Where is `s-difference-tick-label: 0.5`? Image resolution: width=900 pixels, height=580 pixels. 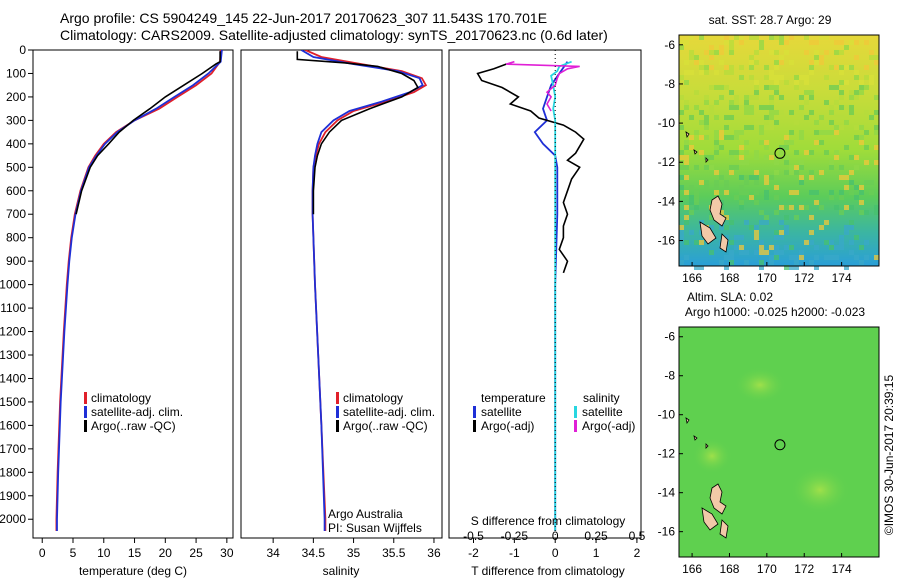 s-difference-tick-label: 0.5 is located at coordinates (637, 536).